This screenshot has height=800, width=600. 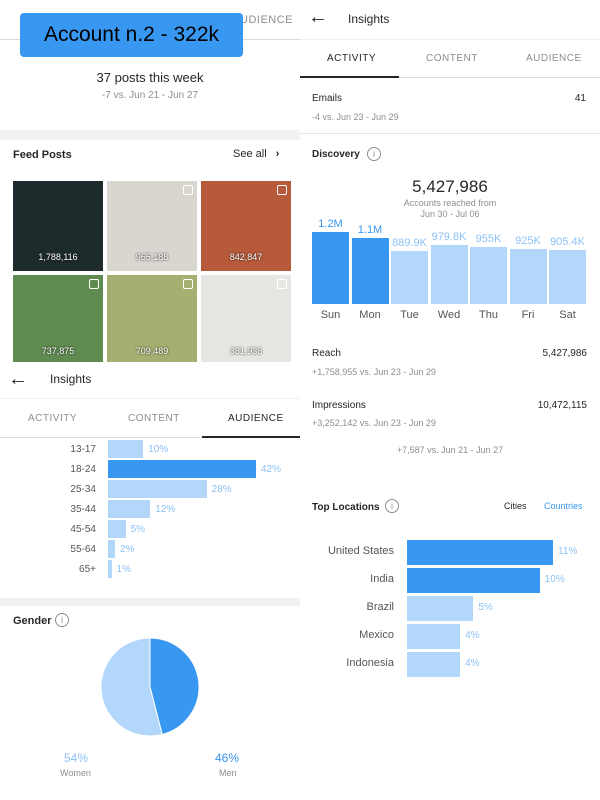 What do you see at coordinates (127, 549) in the screenshot?
I see `age-value: 2%` at bounding box center [127, 549].